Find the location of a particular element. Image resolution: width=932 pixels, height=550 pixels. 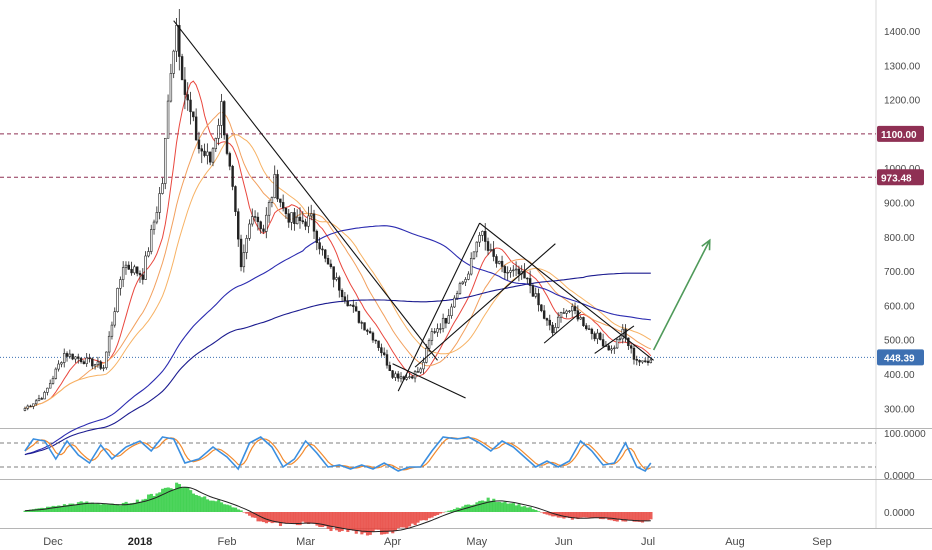

macd-panel: 0.0000 is located at coordinates (469, 509).